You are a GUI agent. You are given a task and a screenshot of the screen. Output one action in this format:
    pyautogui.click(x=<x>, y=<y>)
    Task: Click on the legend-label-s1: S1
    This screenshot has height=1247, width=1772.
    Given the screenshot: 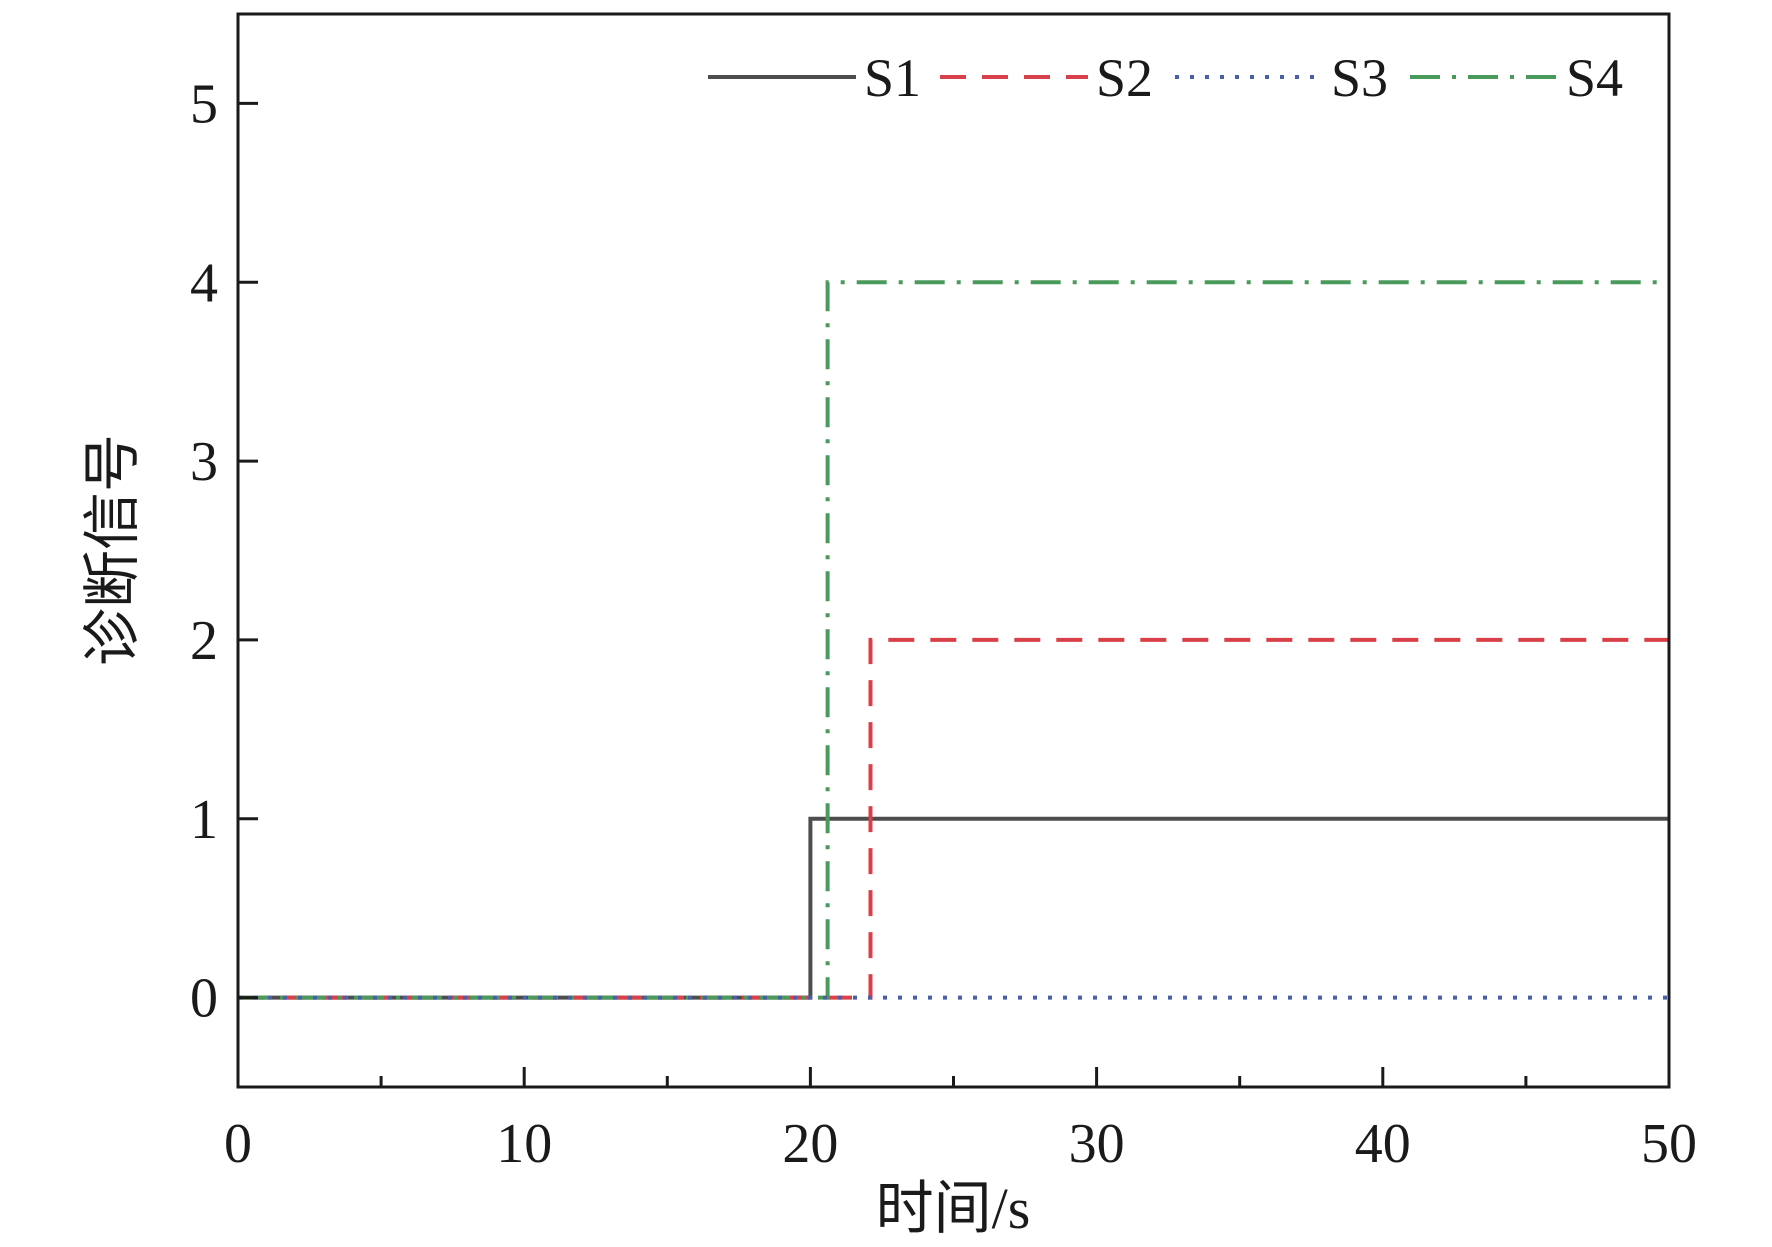 What is the action you would take?
    pyautogui.click(x=892, y=78)
    